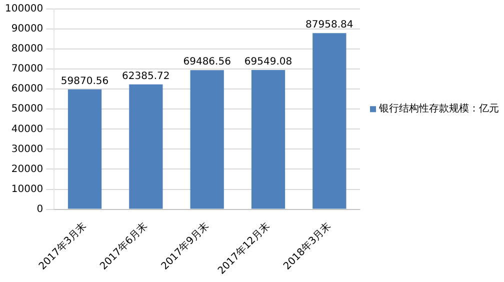 The width and height of the screenshot is (504, 282). I want to click on y-tick-label: 80000, so click(27, 49).